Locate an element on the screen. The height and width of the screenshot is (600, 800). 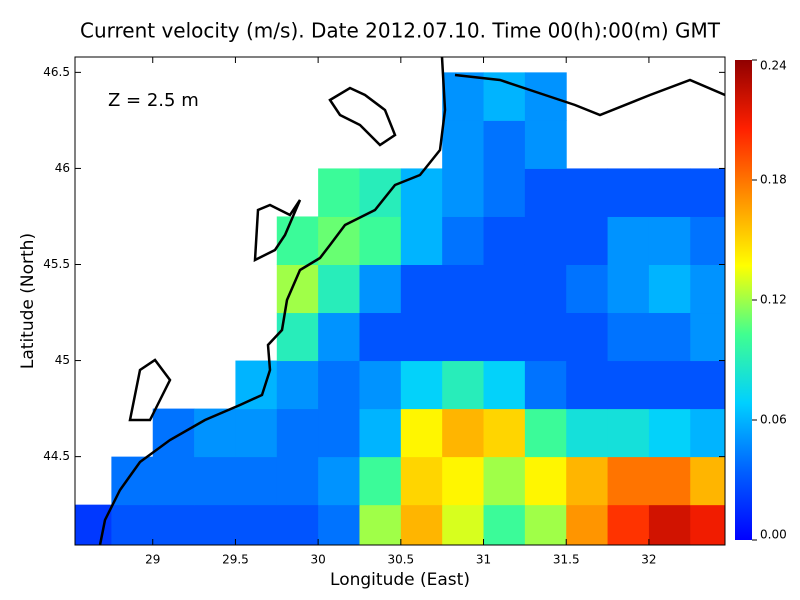
colorbar-tick-label: 0.12 is located at coordinates (773, 300).